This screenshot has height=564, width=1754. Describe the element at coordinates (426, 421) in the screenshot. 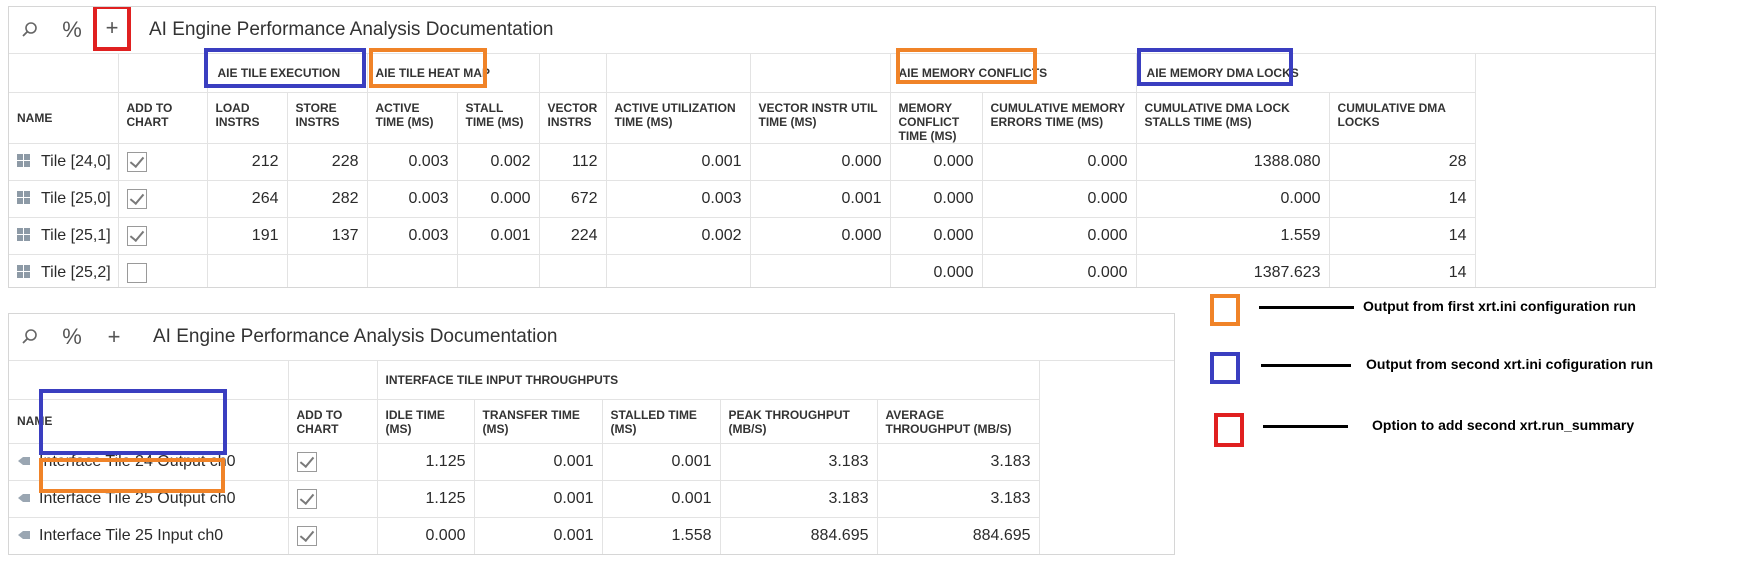

I see `column-header-idle-time-ms: IDLE TIME (MS)` at that location.